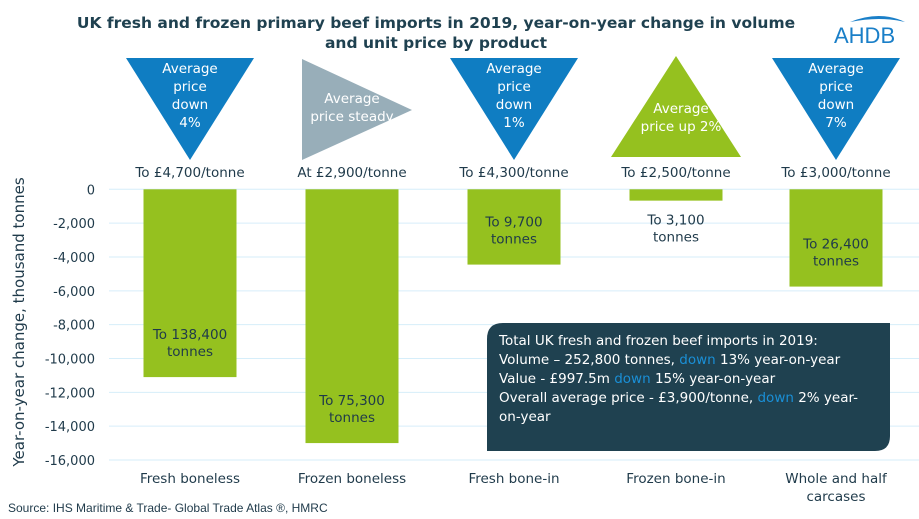  Describe the element at coordinates (351, 173) in the screenshot. I see `unit-price-label: At £2,900/tonne` at that location.